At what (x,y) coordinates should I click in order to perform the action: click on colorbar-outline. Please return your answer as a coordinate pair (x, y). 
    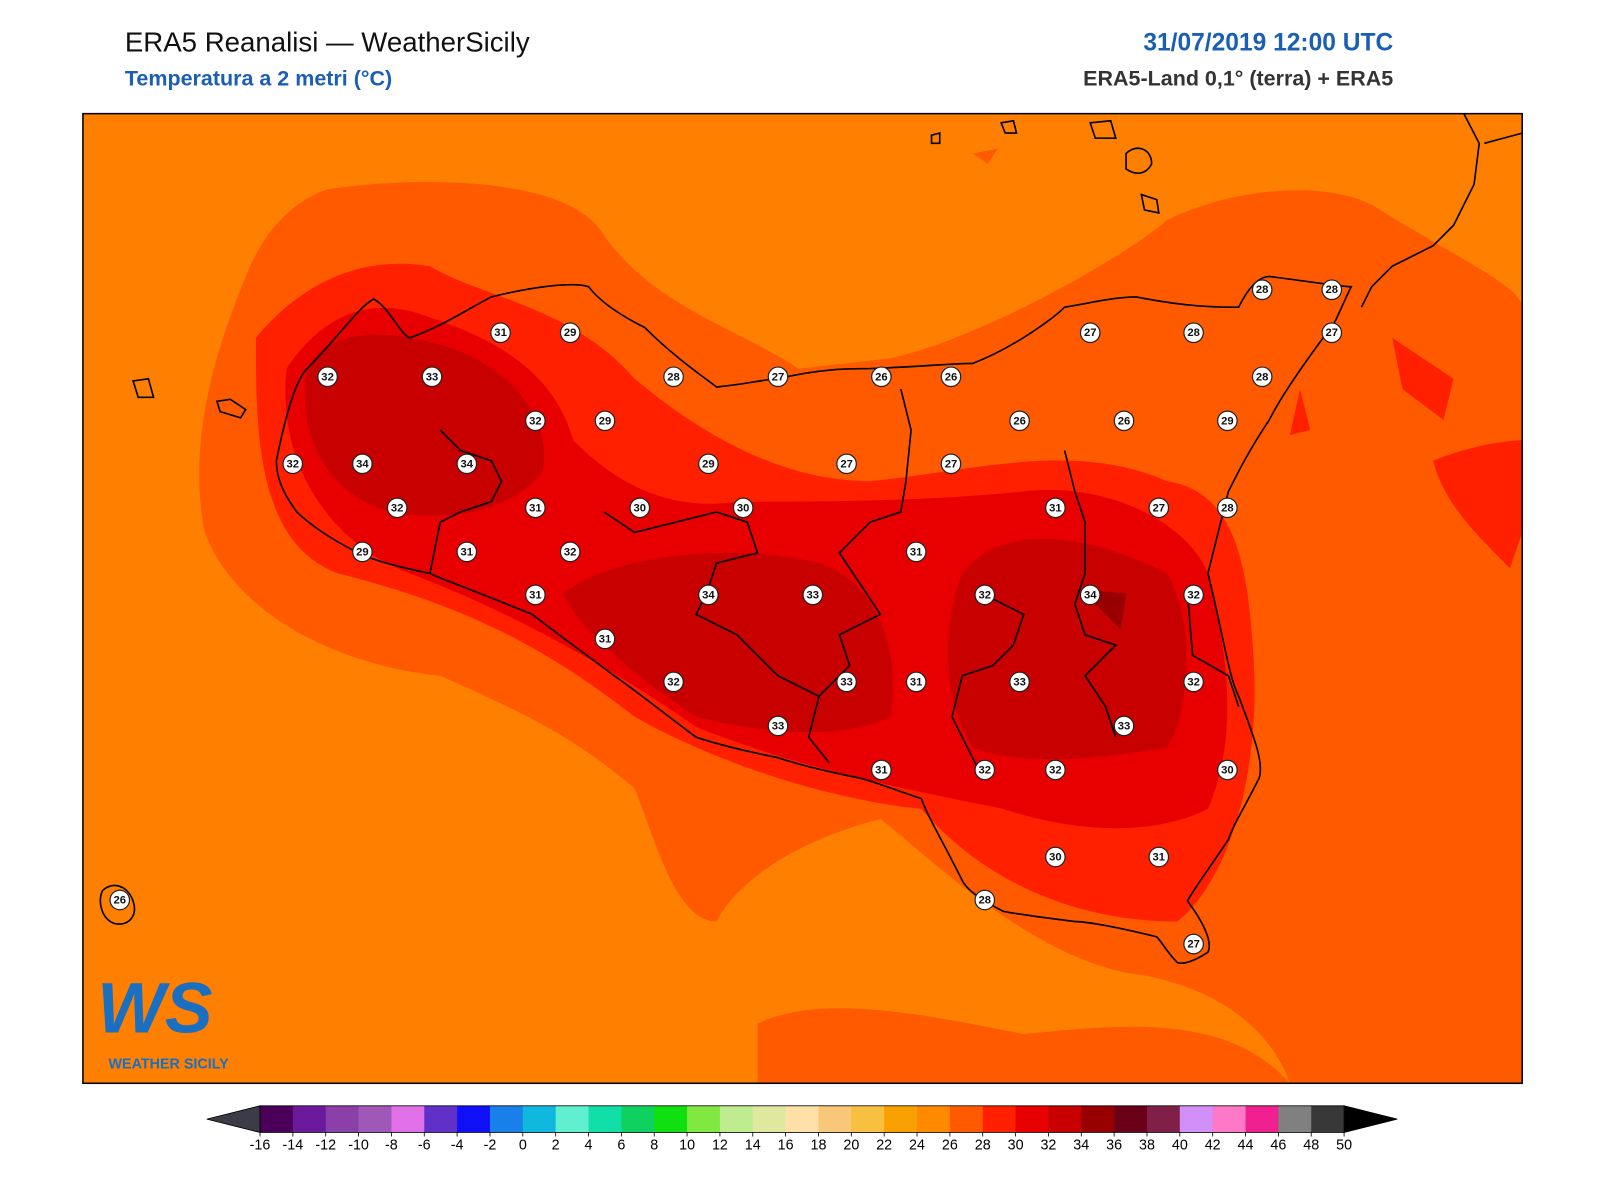
    Looking at the image, I should click on (802, 1119).